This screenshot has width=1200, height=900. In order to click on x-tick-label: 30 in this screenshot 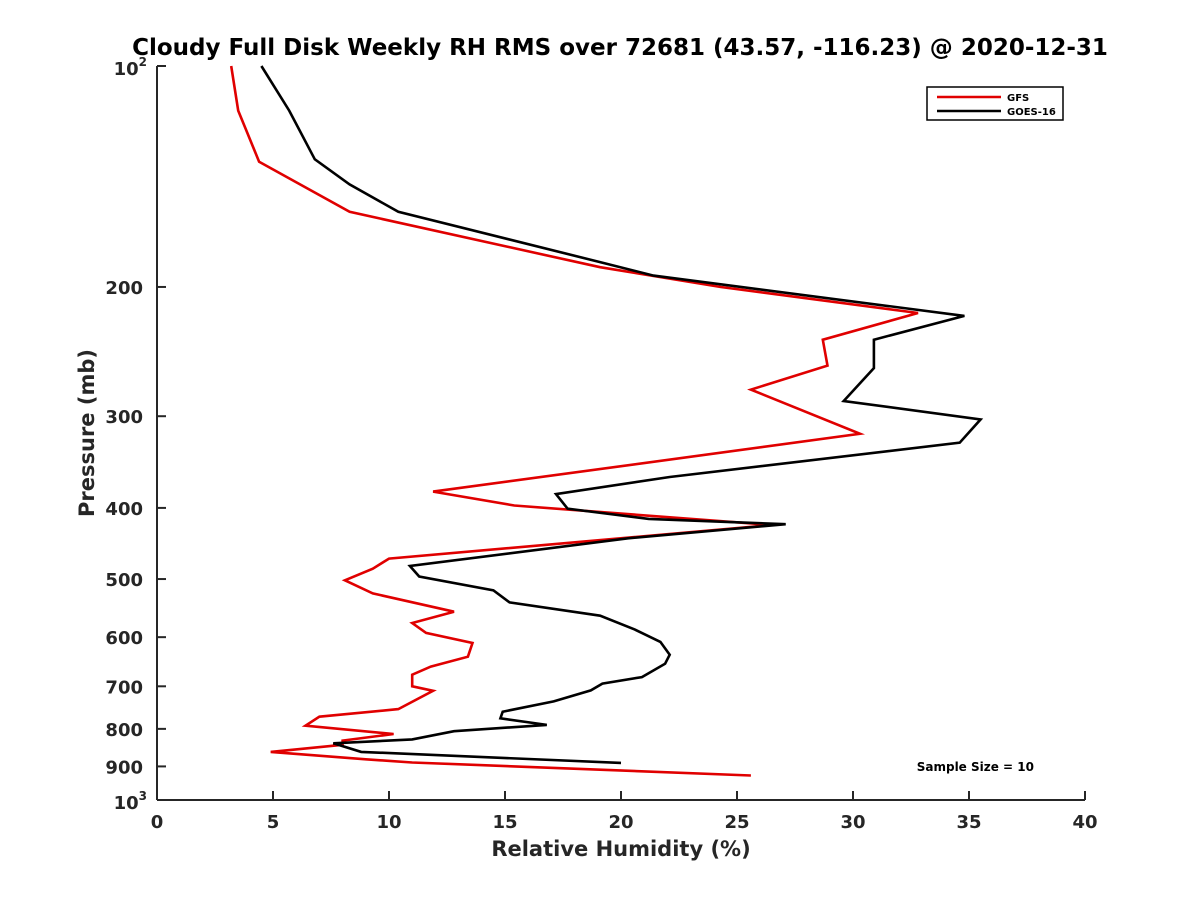, I will do `click(852, 822)`.